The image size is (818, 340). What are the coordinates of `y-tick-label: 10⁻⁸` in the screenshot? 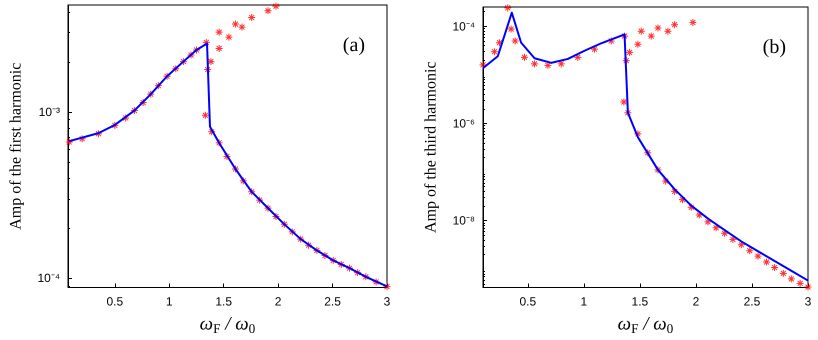 It's located at (463, 221).